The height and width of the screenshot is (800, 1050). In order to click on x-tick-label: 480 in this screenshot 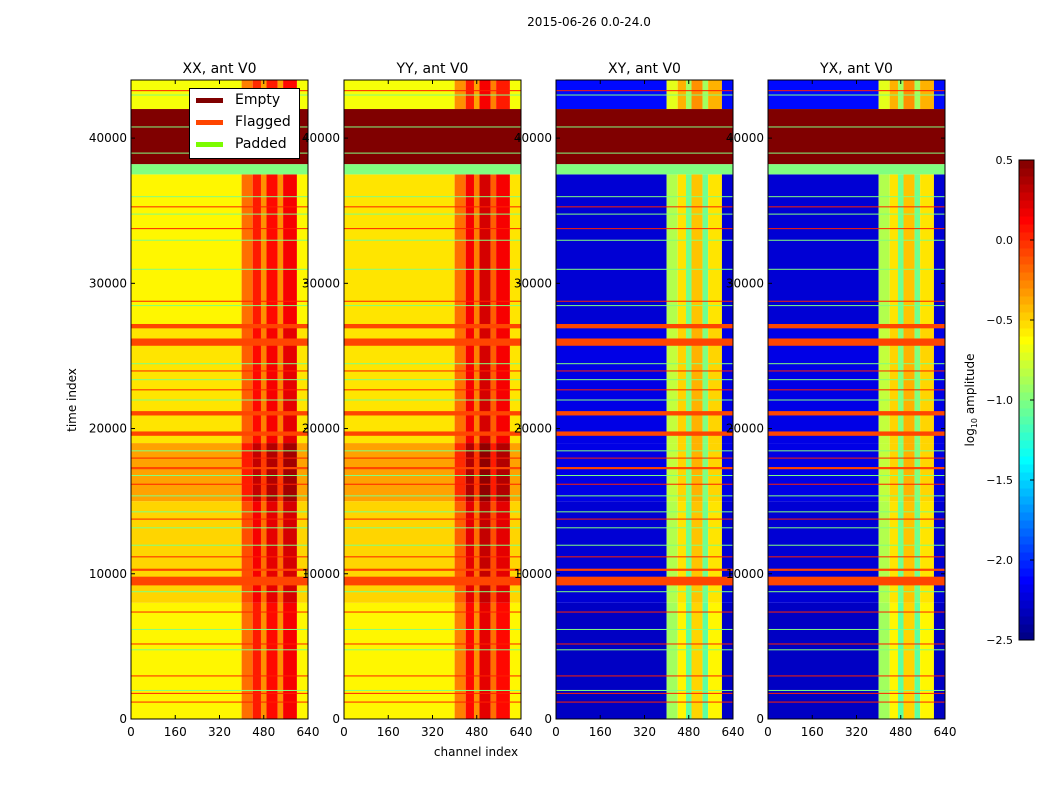, I will do `click(900, 732)`.